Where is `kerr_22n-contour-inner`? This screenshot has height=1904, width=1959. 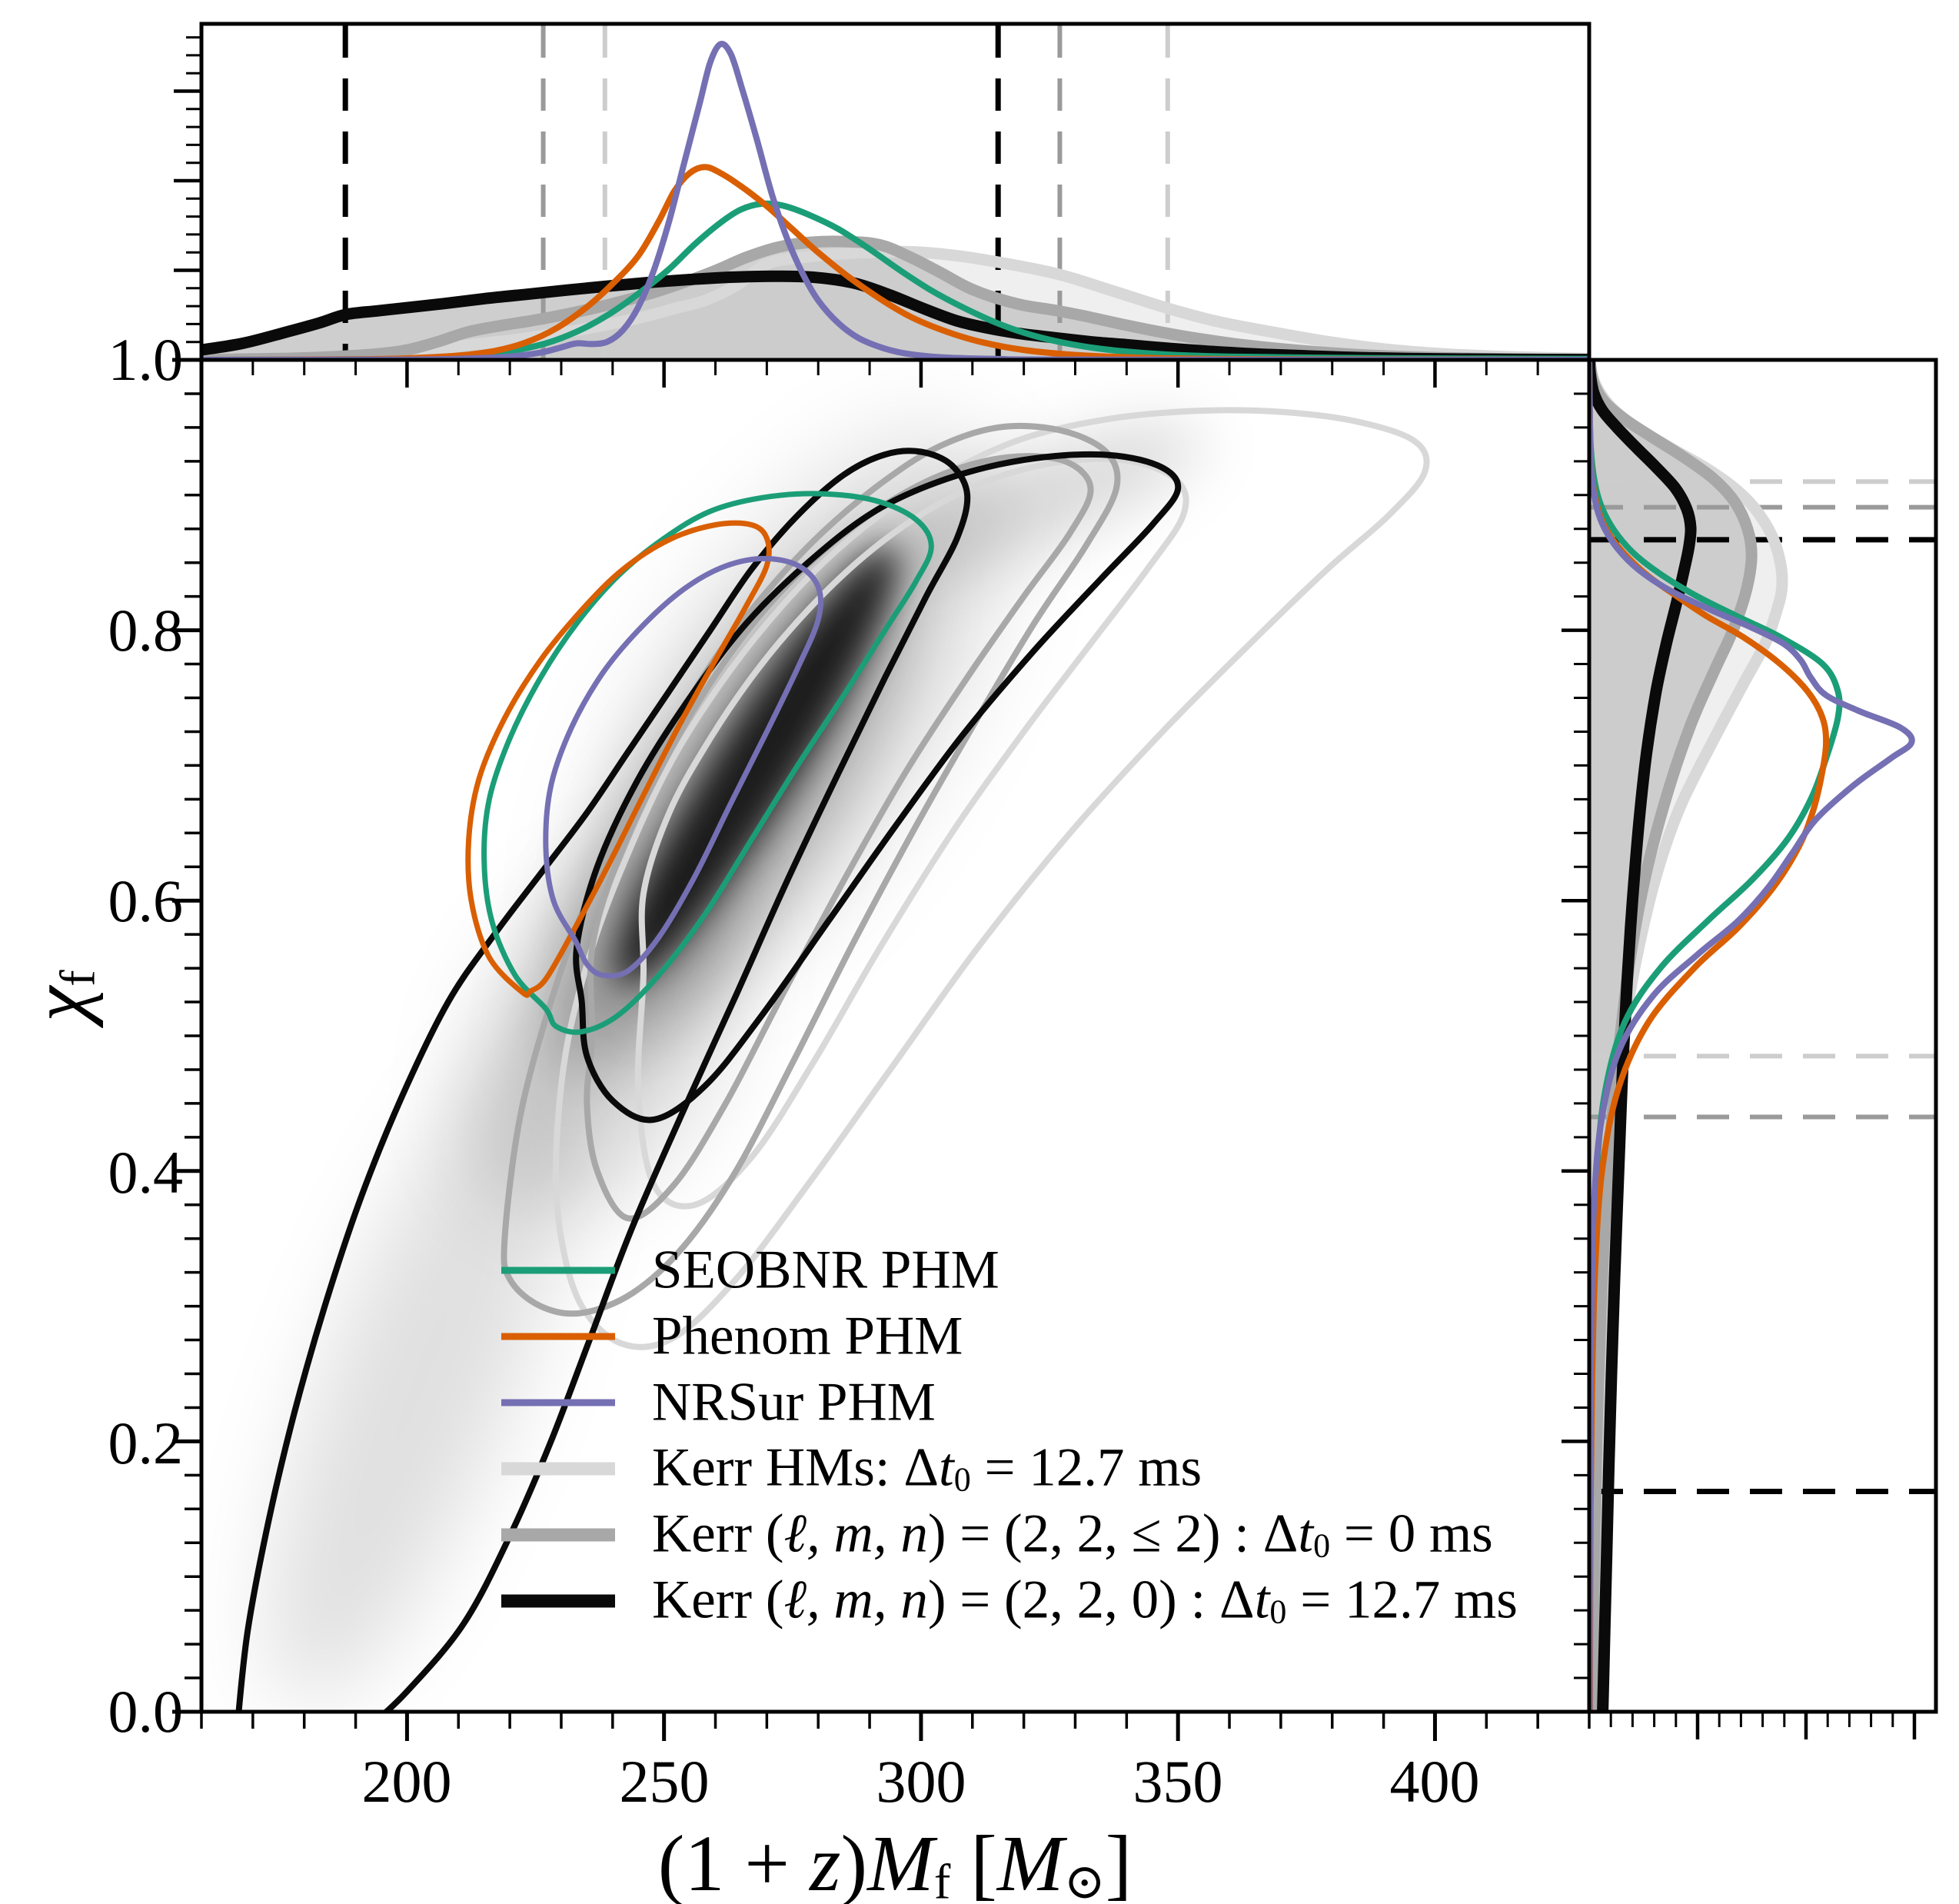 kerr_22n-contour-inner is located at coordinates (839, 837).